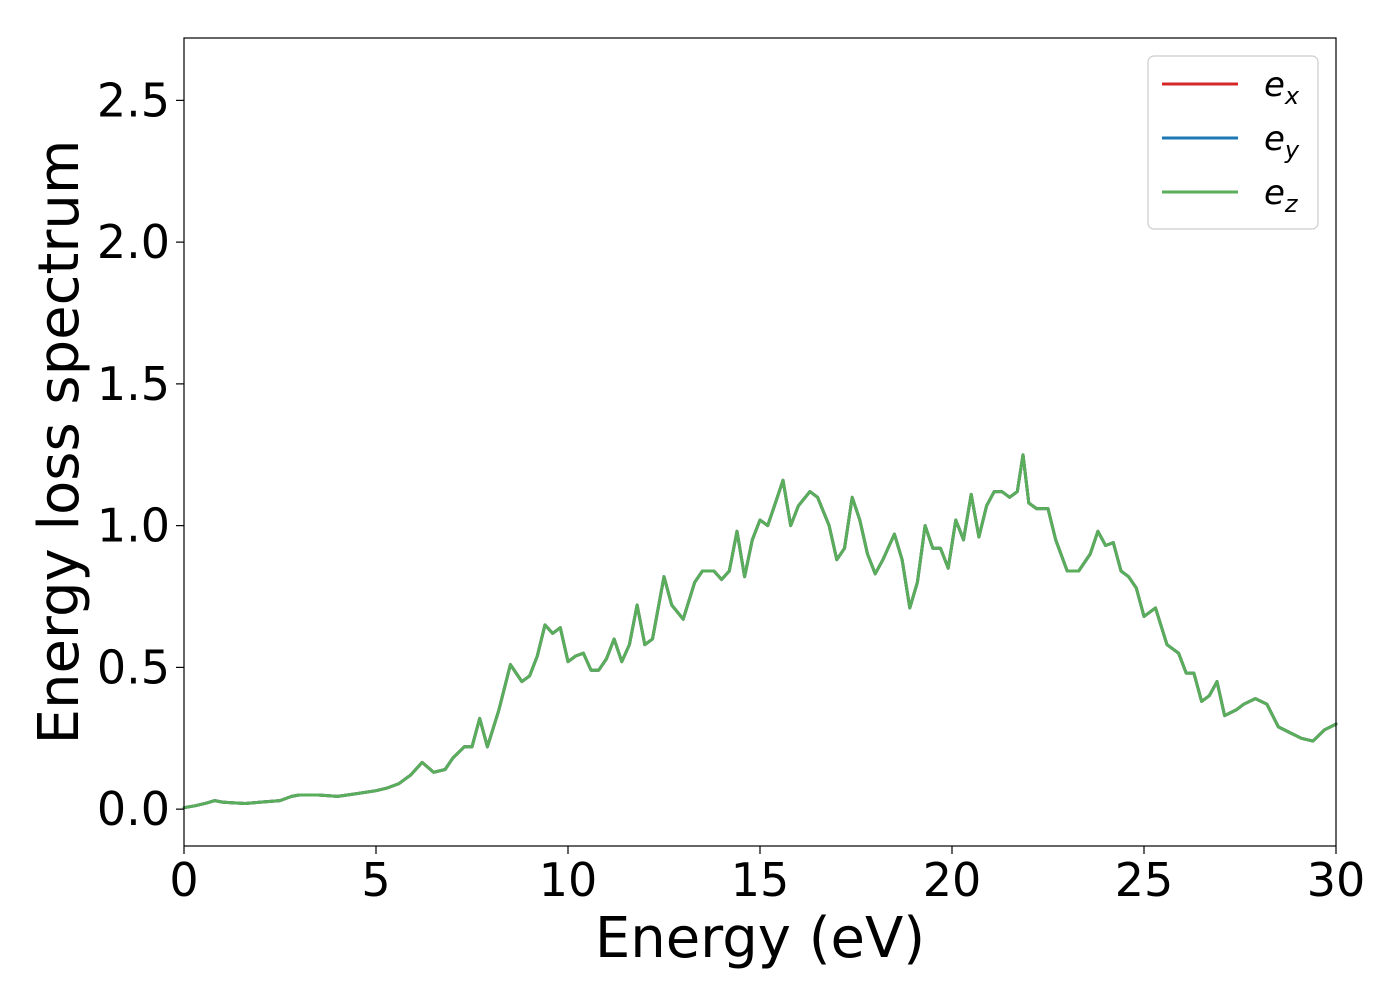 This screenshot has width=1400, height=1000. What do you see at coordinates (1144, 880) in the screenshot?
I see `x-tick-label: 25` at bounding box center [1144, 880].